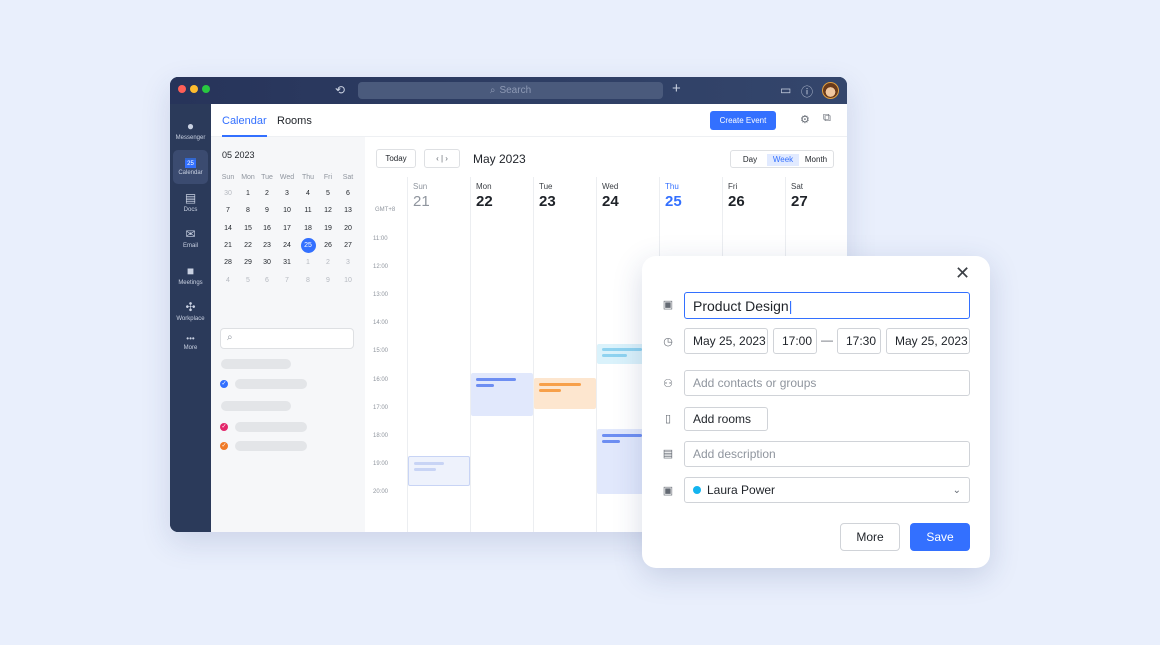 This screenshot has height=645, width=1160. I want to click on mini-calendar-day: 22, so click(248, 245).